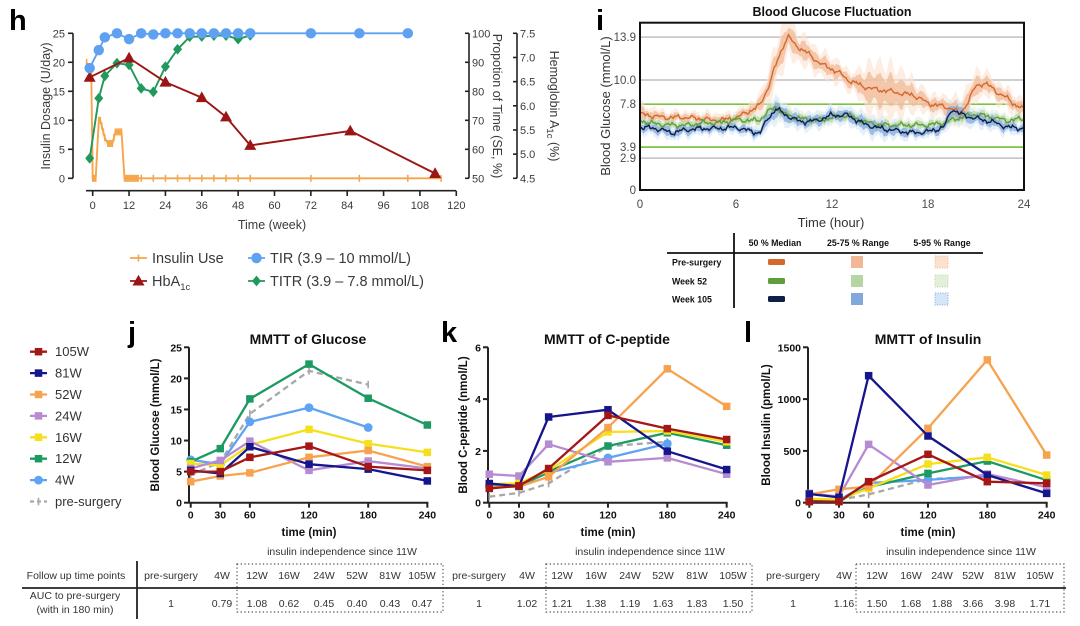 The image size is (1080, 626). I want to click on panel-label-k: k, so click(449, 333).